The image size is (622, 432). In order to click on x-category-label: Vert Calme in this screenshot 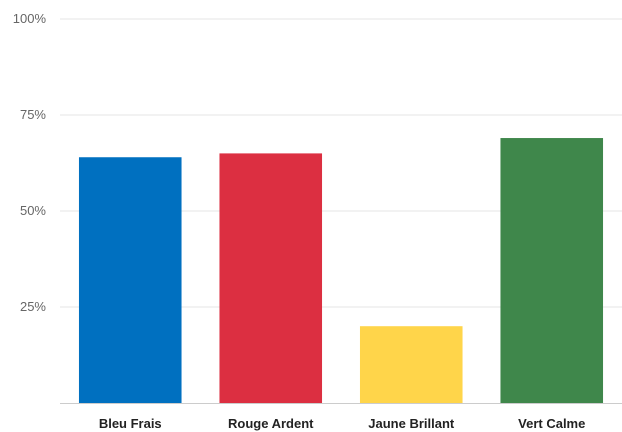, I will do `click(551, 423)`.